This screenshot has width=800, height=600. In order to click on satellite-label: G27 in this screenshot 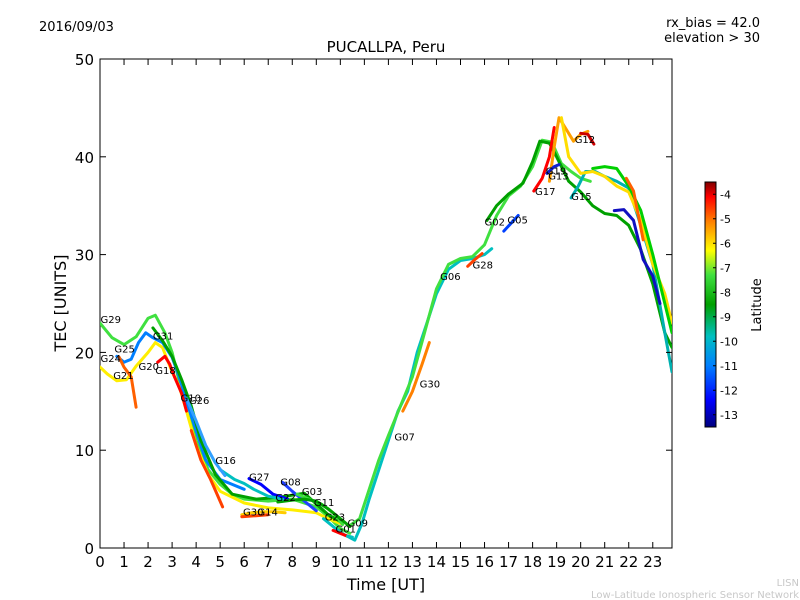, I will do `click(259, 478)`.